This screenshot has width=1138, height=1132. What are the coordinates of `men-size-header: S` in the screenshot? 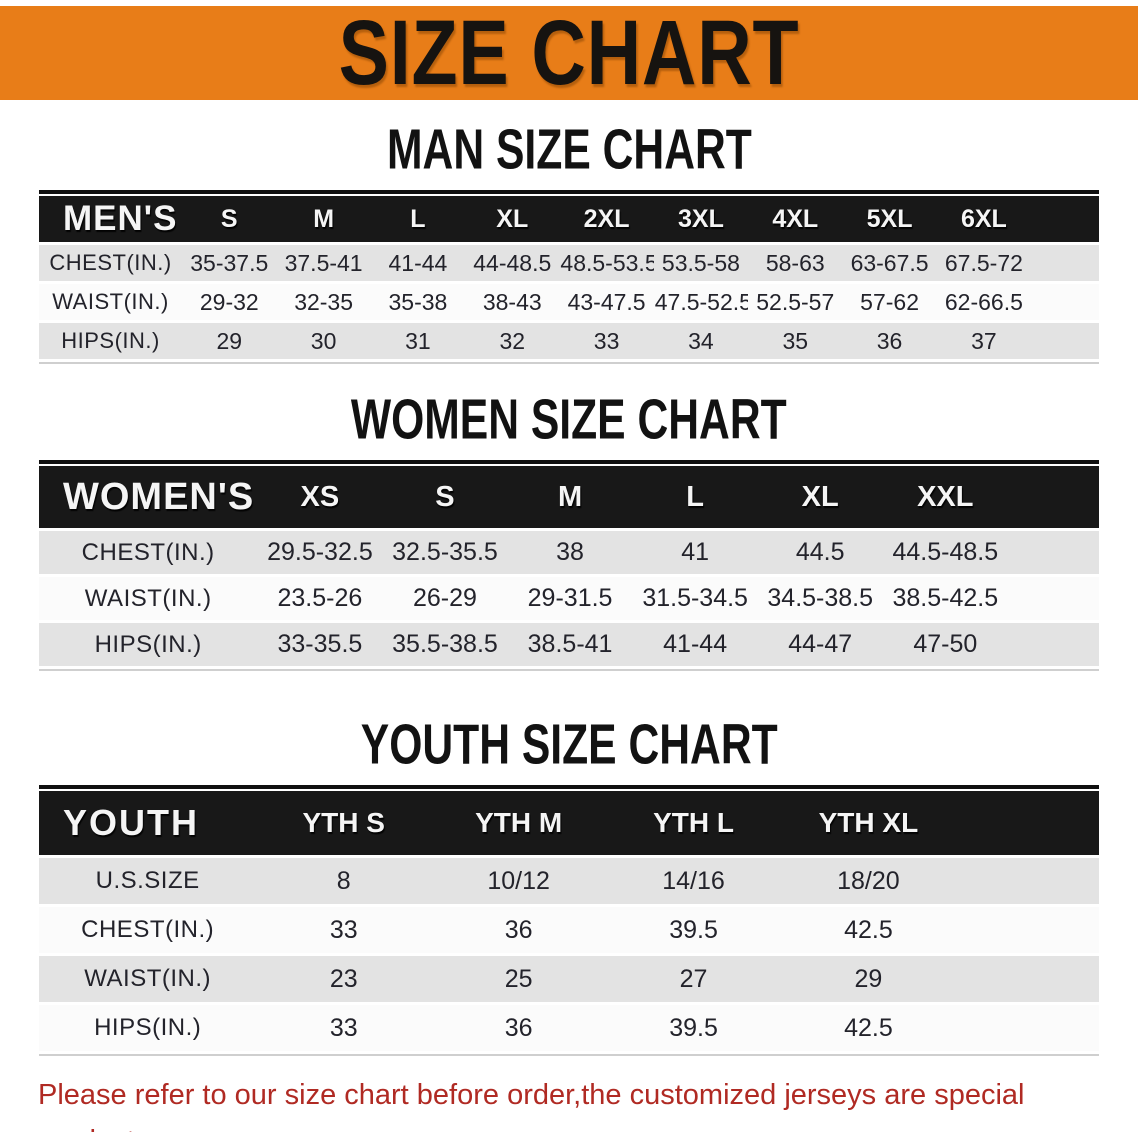 It's located at (229, 220).